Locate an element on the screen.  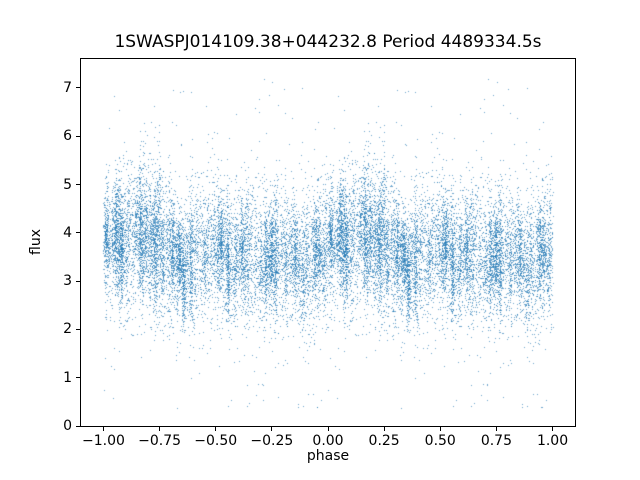
x-tick-label: −0.50 is located at coordinates (216, 441).